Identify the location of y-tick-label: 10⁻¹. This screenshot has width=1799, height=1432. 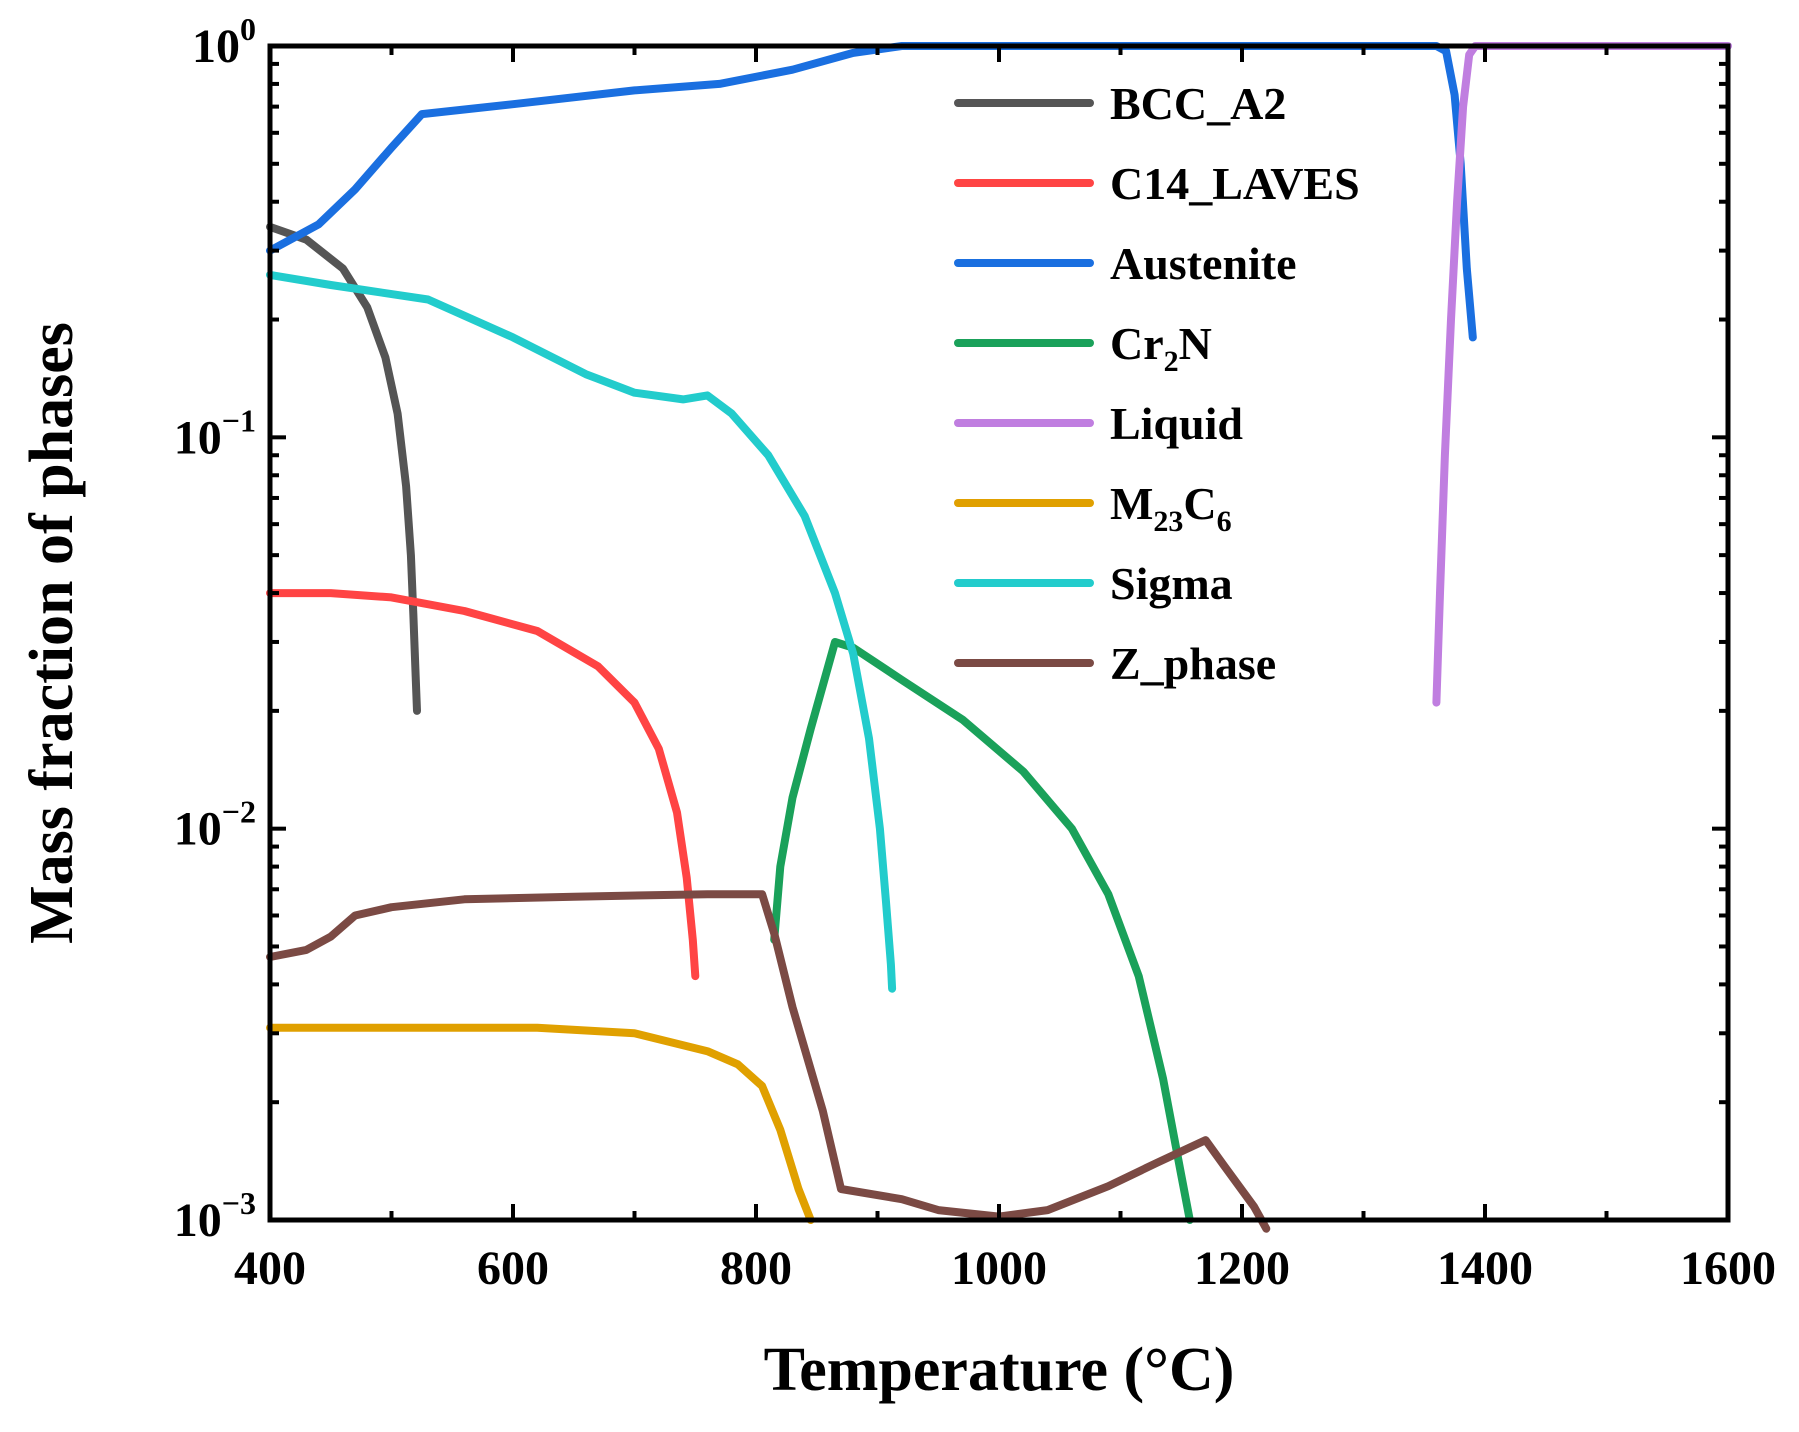
(215, 433).